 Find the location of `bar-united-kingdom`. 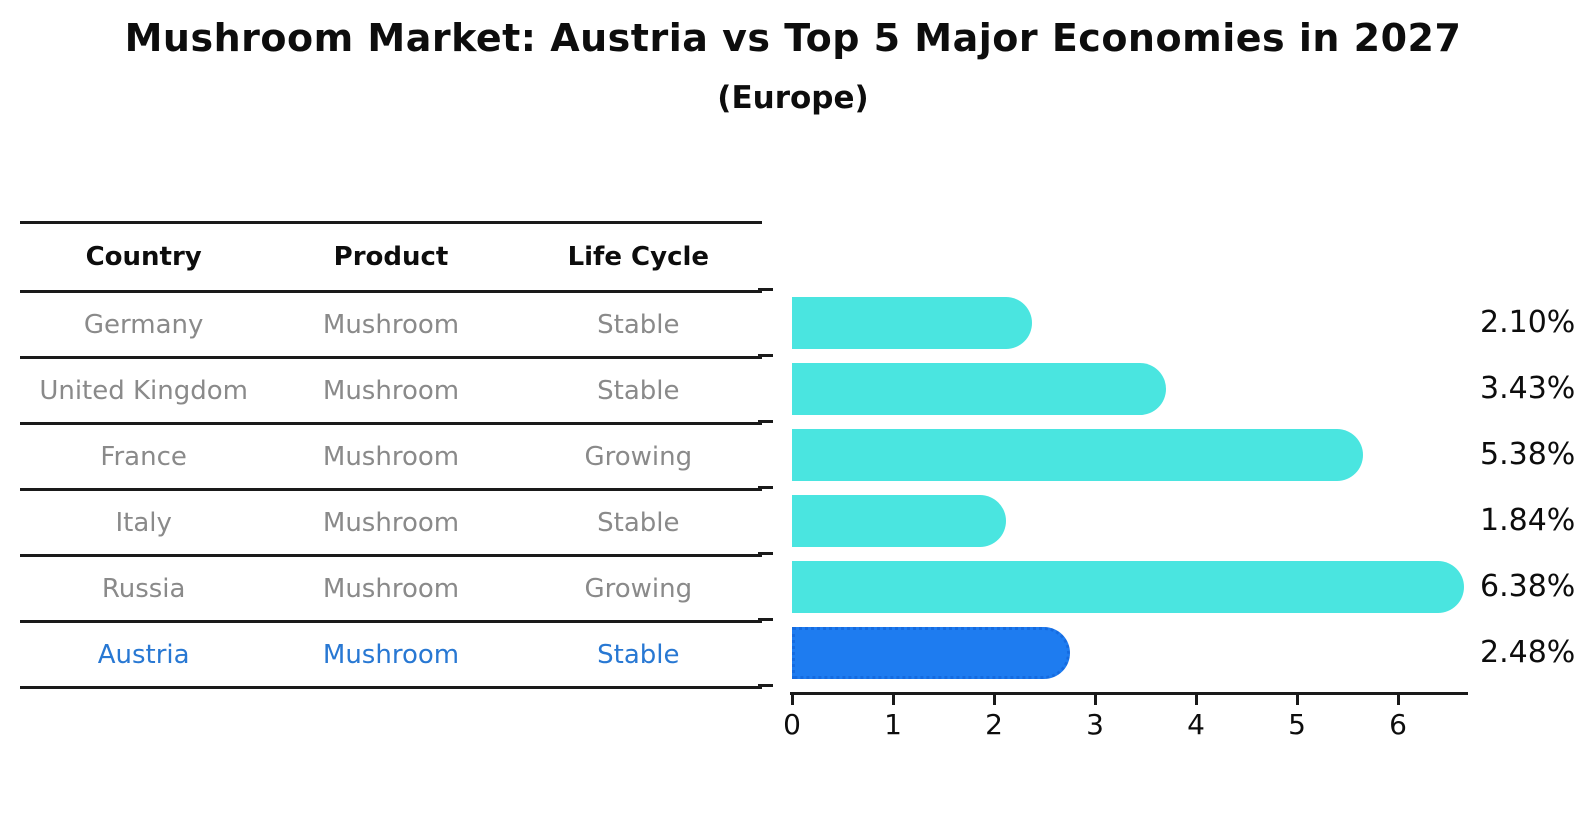

bar-united-kingdom is located at coordinates (979, 389).